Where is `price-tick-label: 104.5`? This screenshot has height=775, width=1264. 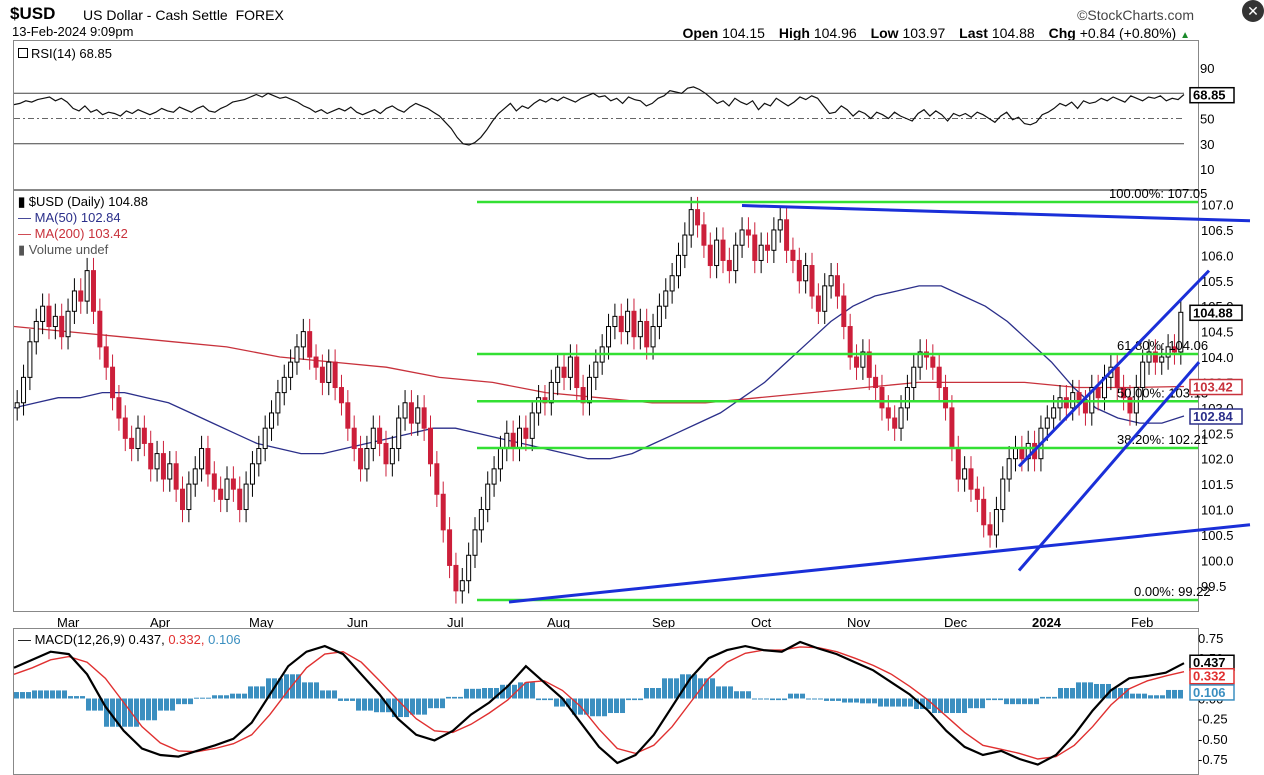
price-tick-label: 104.5 is located at coordinates (1217, 332).